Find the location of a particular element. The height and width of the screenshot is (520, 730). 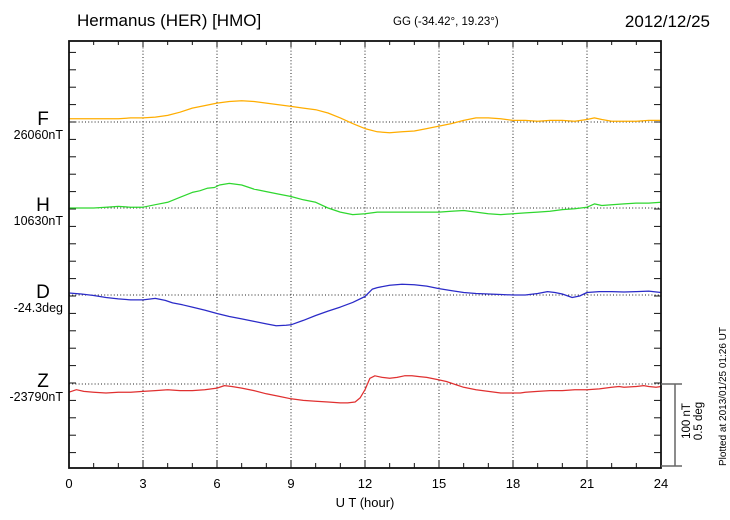

component-baseline-F: 26060nT is located at coordinates (39, 135).